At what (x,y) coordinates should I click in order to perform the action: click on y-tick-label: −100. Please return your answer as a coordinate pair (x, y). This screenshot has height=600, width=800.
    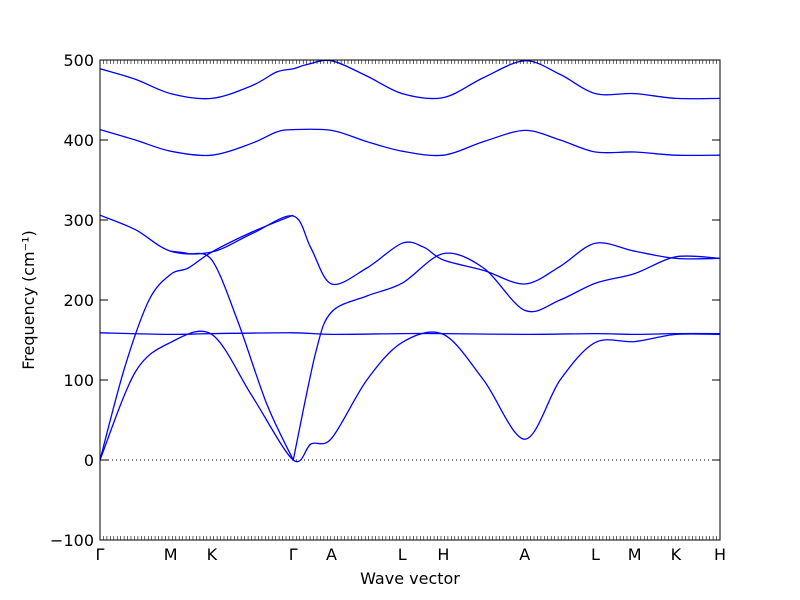
    Looking at the image, I should click on (72, 540).